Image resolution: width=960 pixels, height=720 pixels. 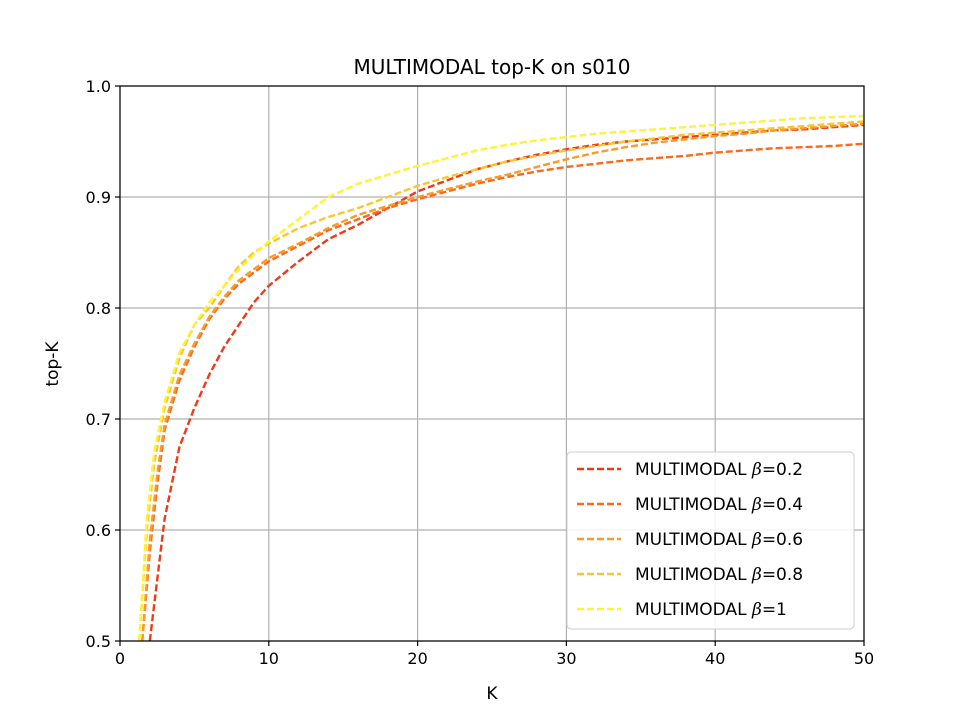 I want to click on y-tick-label: 0.7, so click(x=98, y=419).